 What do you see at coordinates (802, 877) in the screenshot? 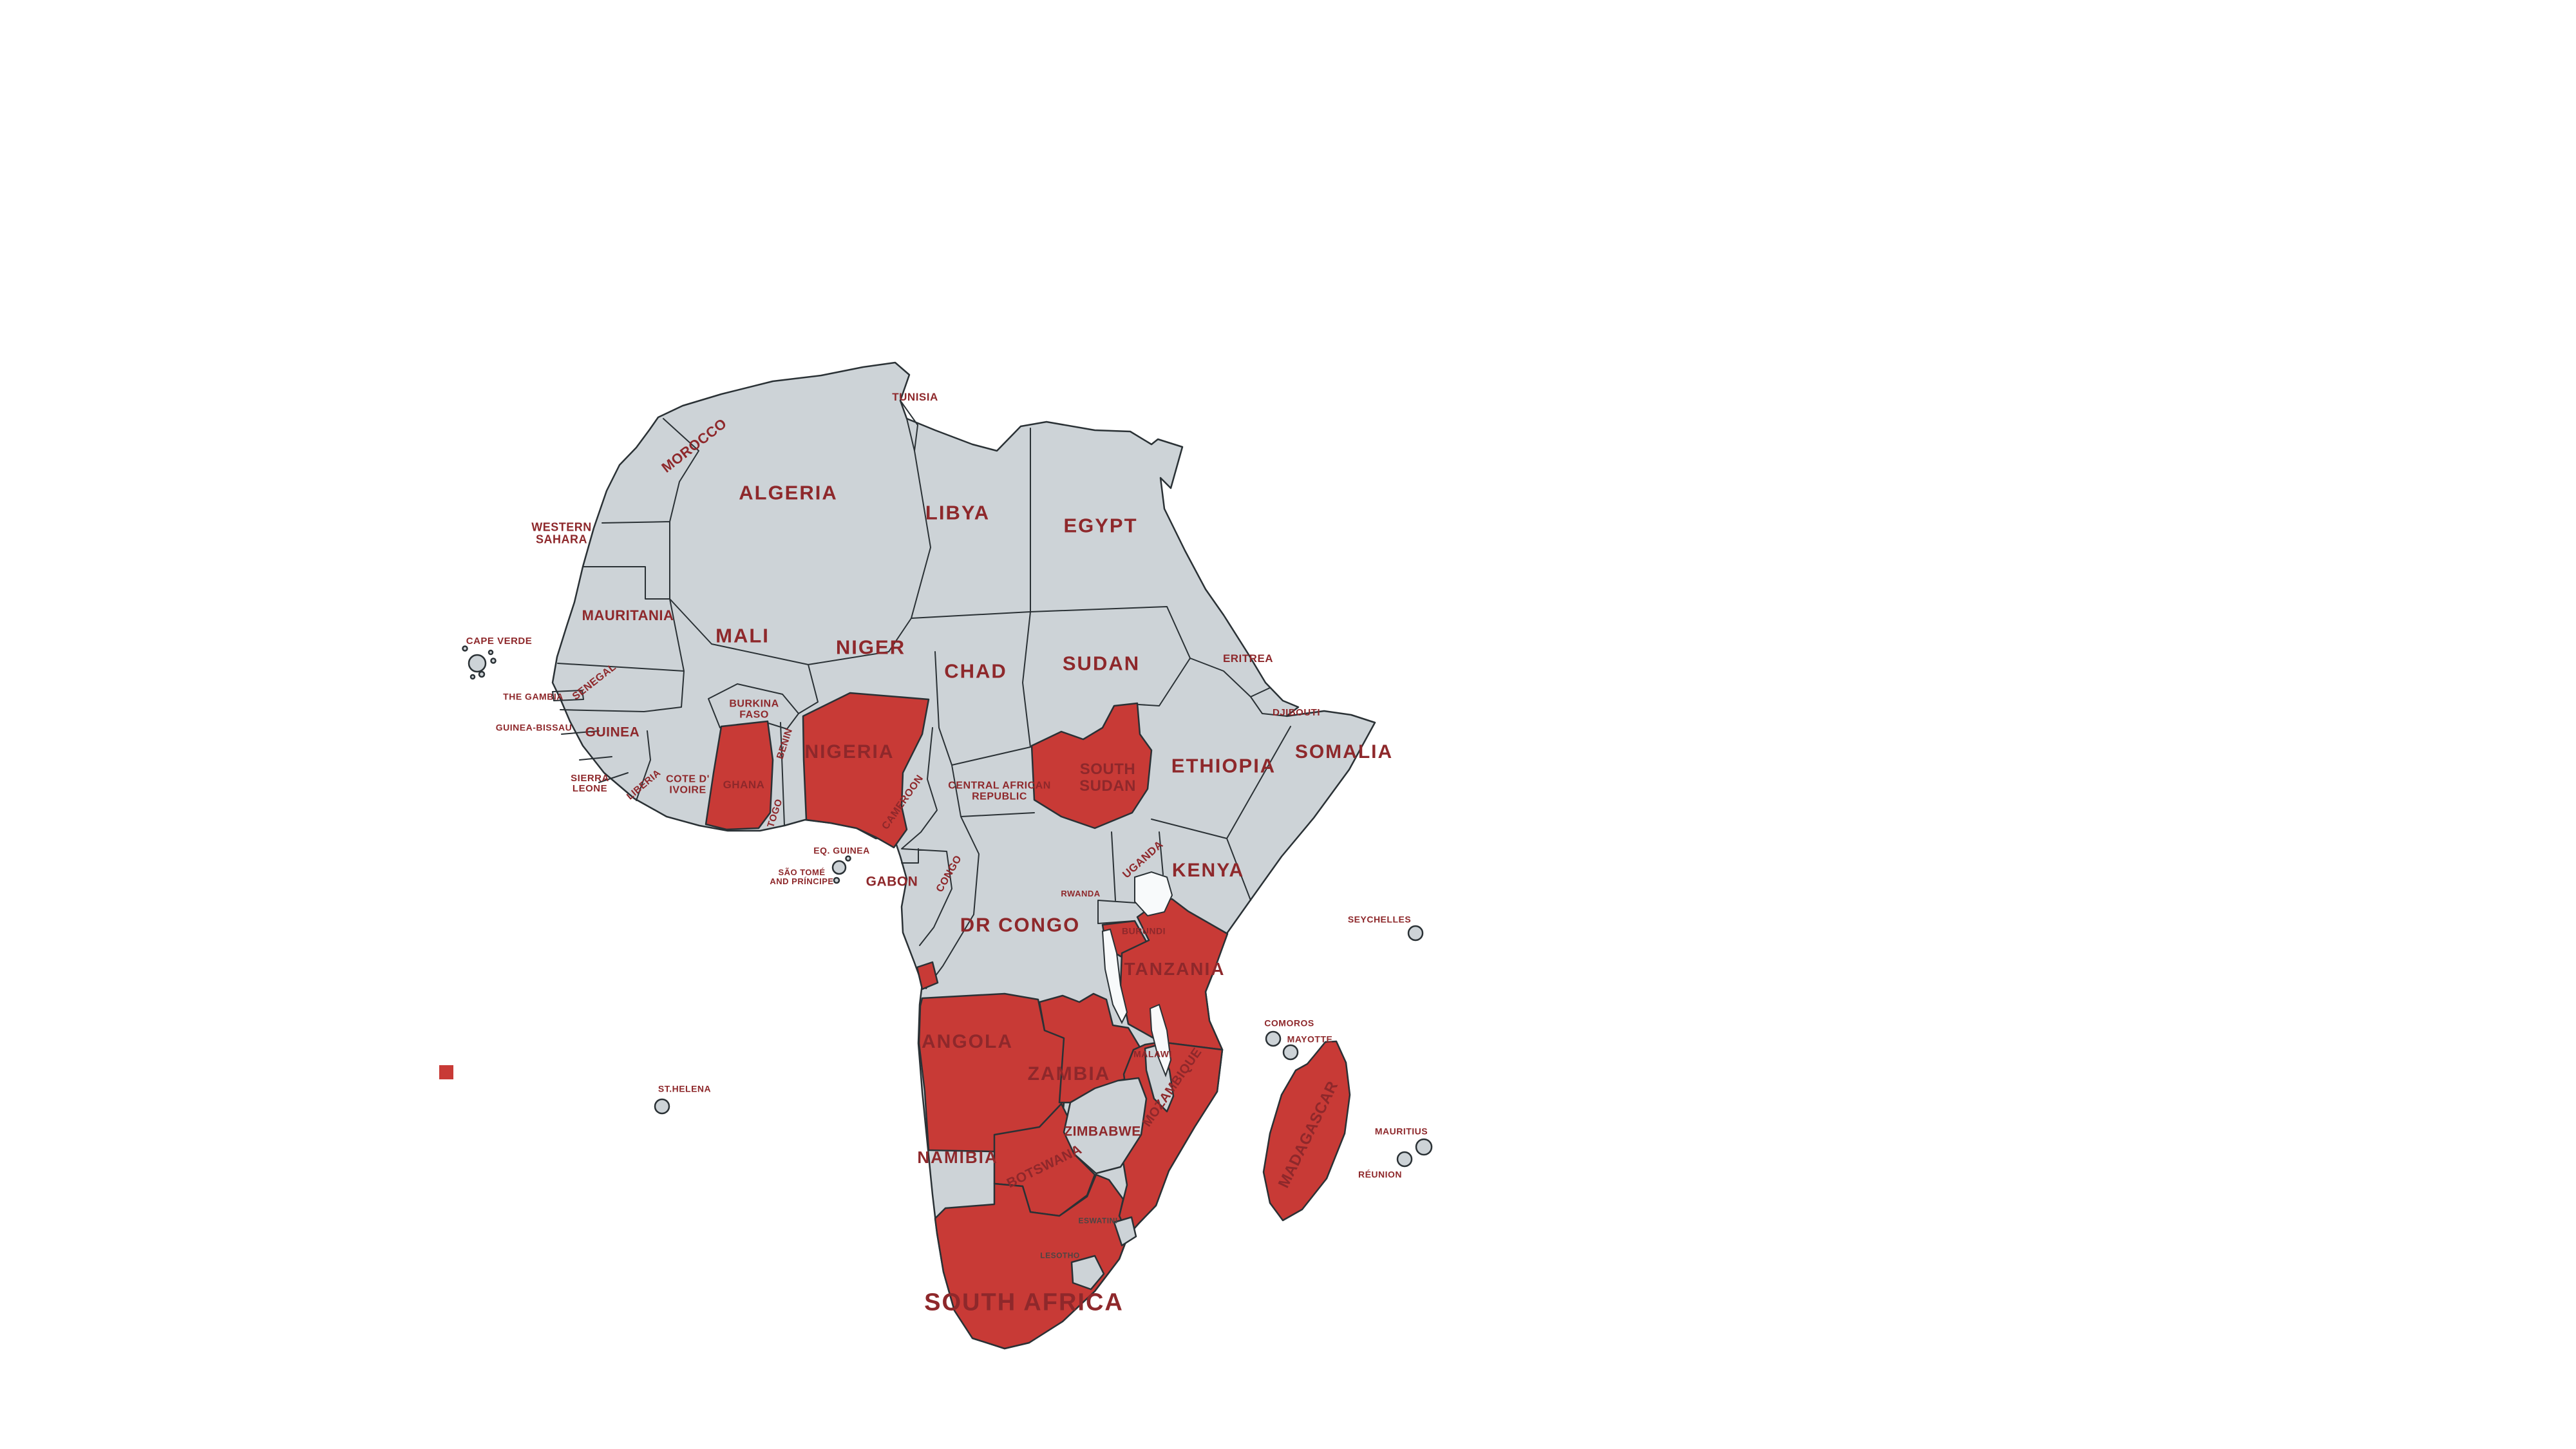
I see `country-label-sao-tome-and-principe: SÃO TOMÉ AND PRÍNCIPE` at bounding box center [802, 877].